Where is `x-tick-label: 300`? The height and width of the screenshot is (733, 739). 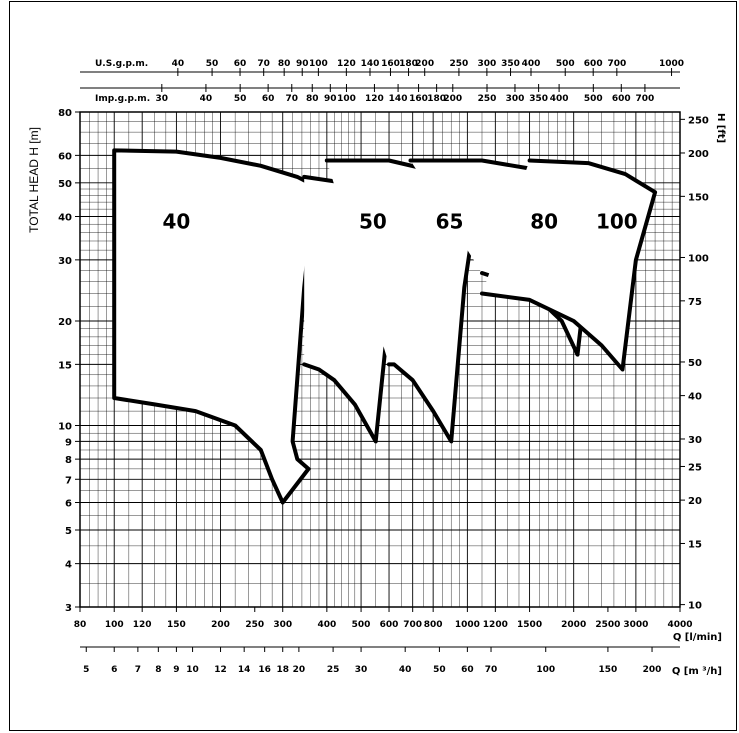
x-tick-label: 300 is located at coordinates (282, 625).